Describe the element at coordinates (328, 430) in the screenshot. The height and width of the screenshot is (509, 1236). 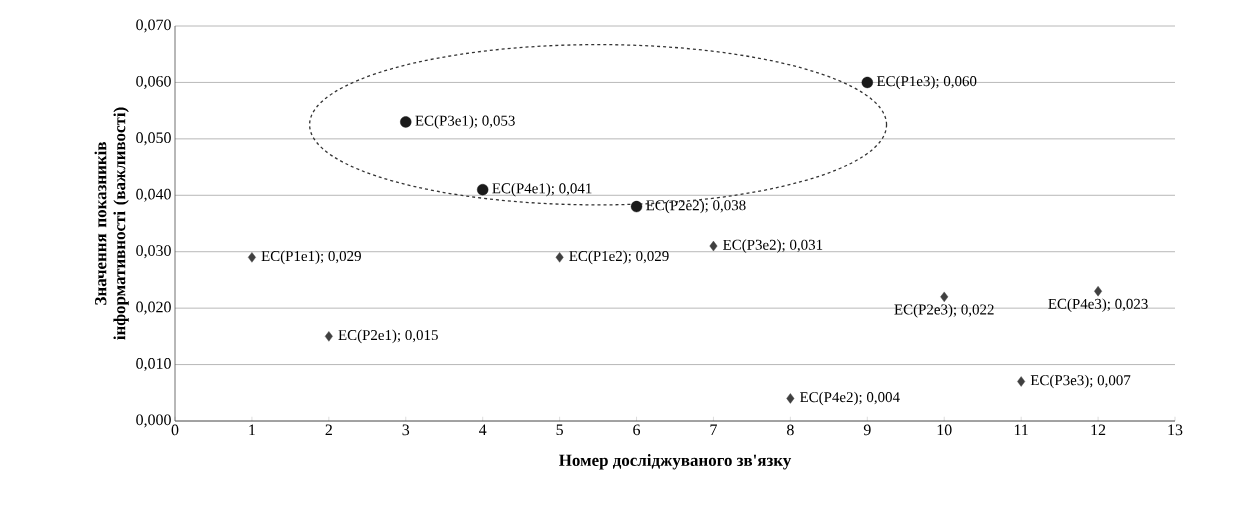
I see `x-tick-label: 2` at that location.